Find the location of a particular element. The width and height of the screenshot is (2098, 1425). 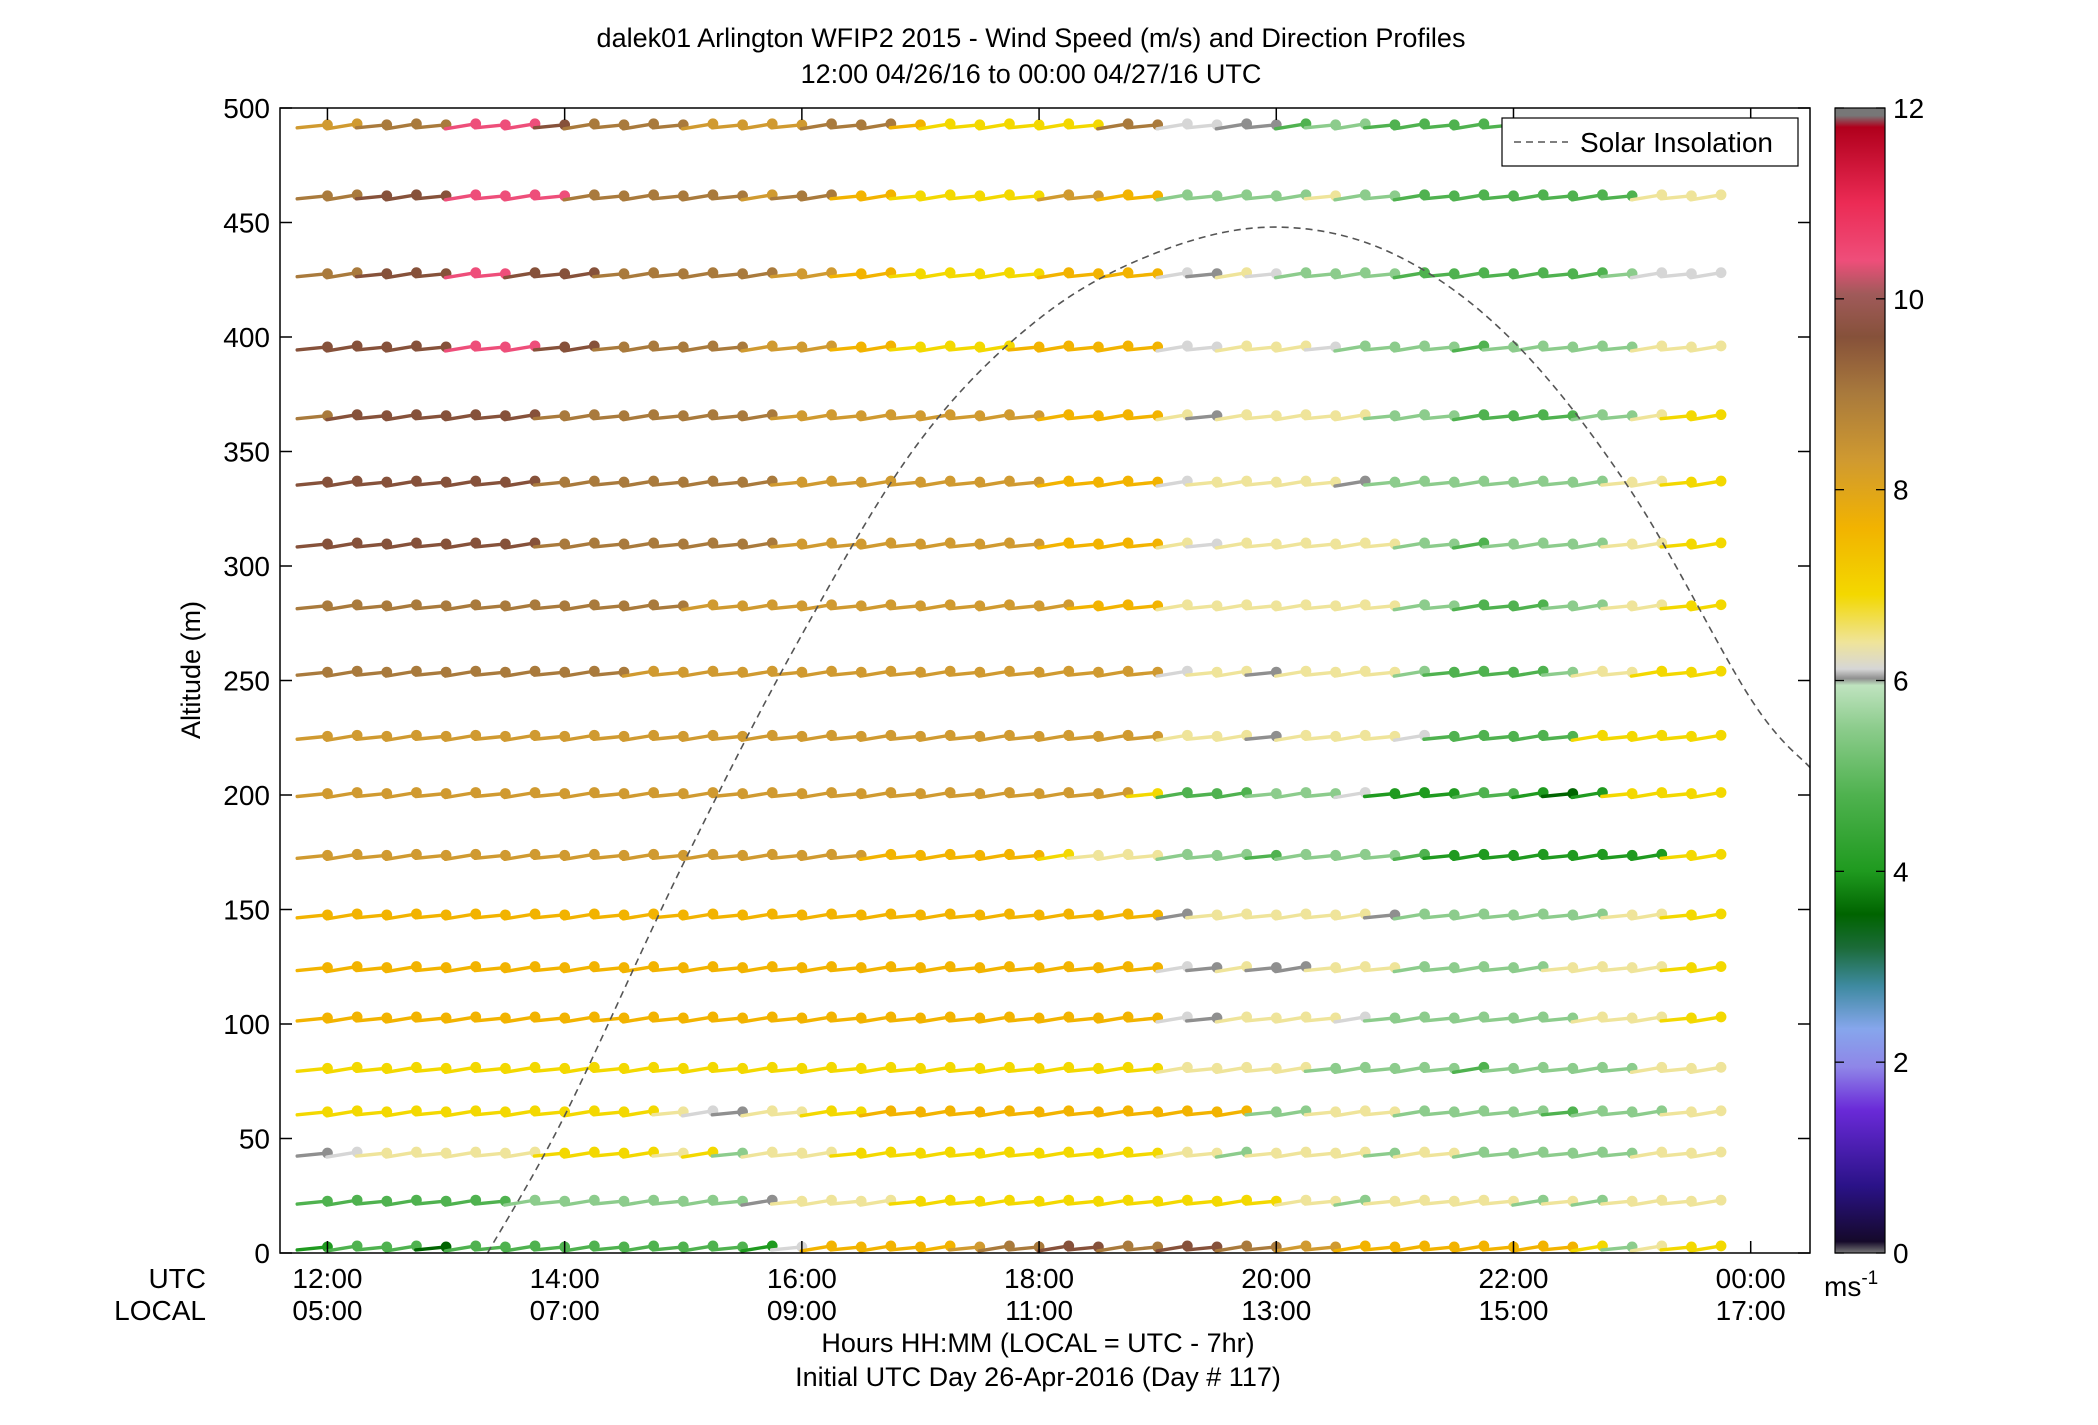

colorbar-unit: ms-1 is located at coordinates (1851, 1285).